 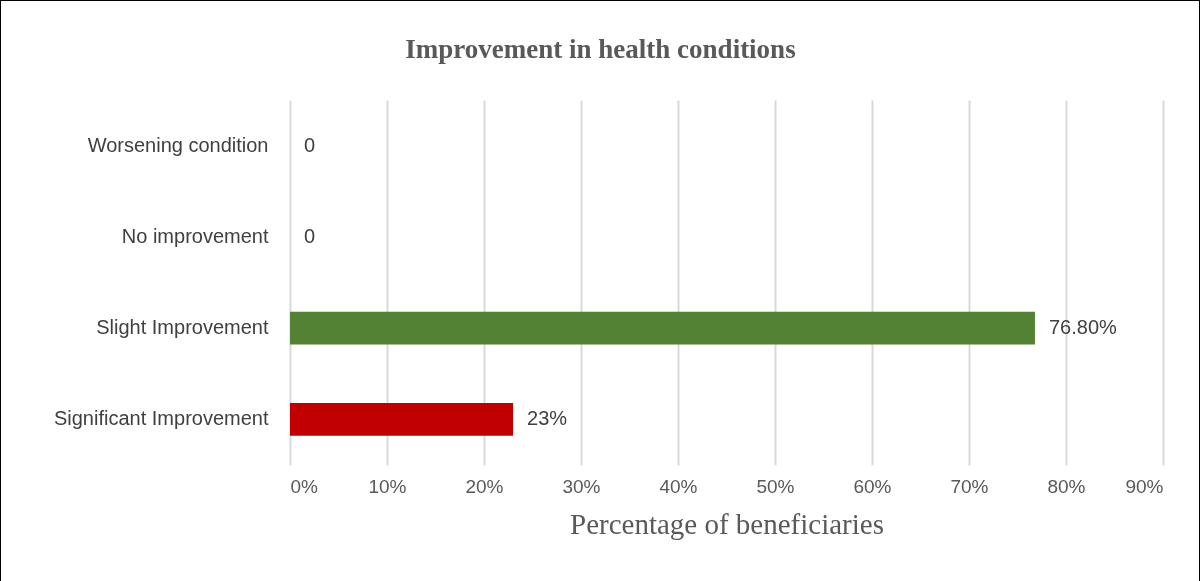 What do you see at coordinates (547, 418) in the screenshot?
I see `data-label: 23%` at bounding box center [547, 418].